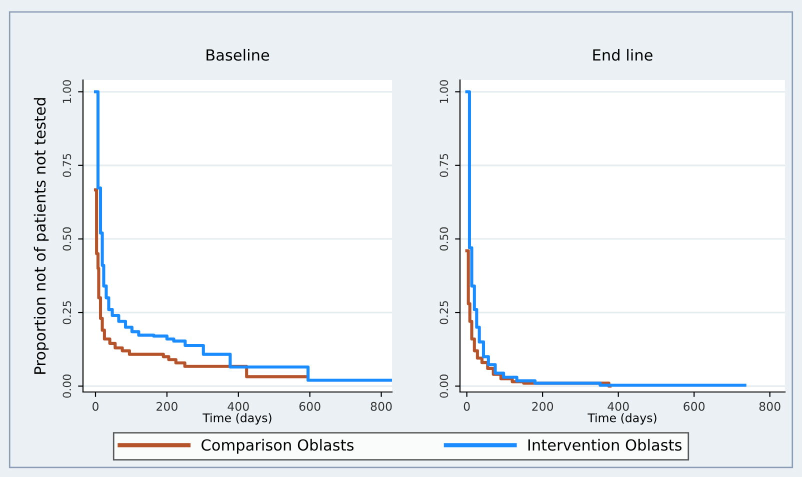  Describe the element at coordinates (605, 444) in the screenshot. I see `legend-label: Intervention Oblasts` at that location.